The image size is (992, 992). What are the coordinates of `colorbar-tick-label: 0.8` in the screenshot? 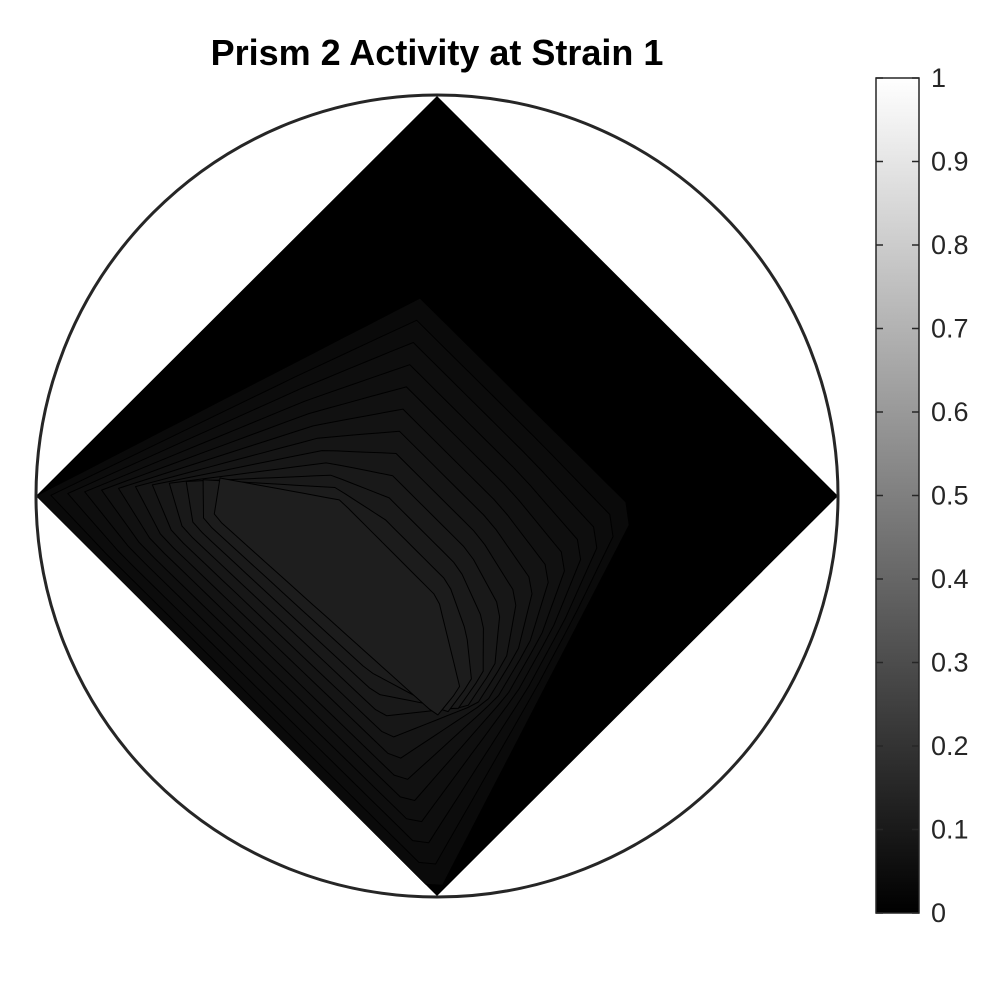 It's located at (950, 245).